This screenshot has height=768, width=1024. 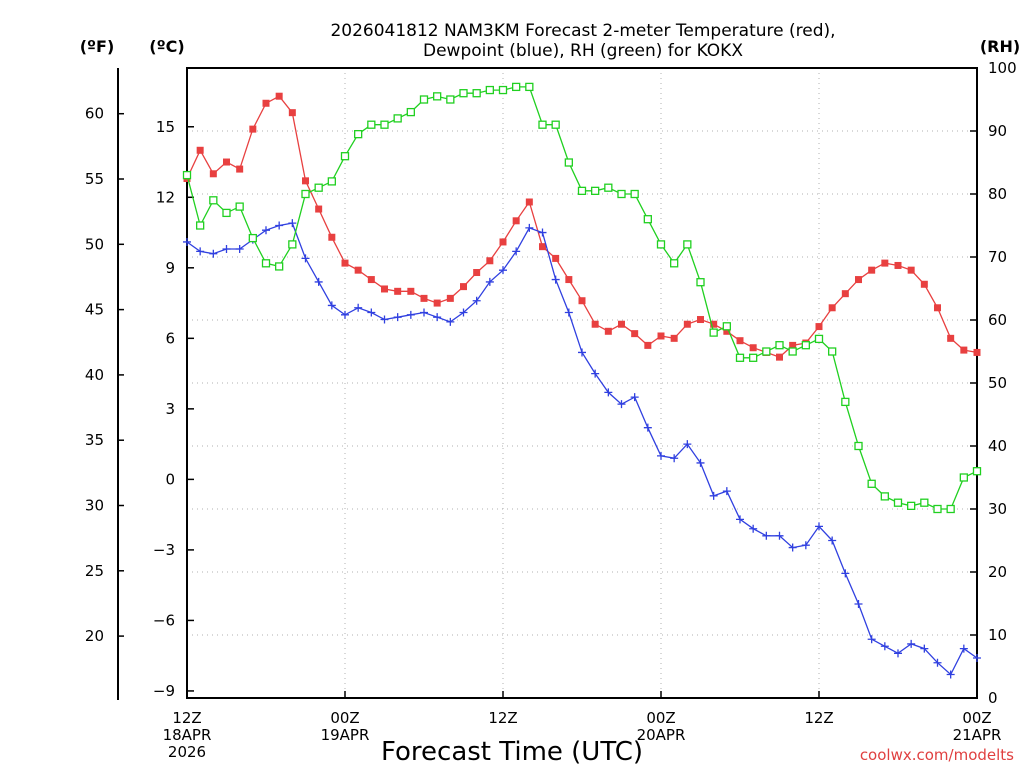 What do you see at coordinates (166, 46) in the screenshot?
I see `celsius-unit-label: (ºC)` at bounding box center [166, 46].